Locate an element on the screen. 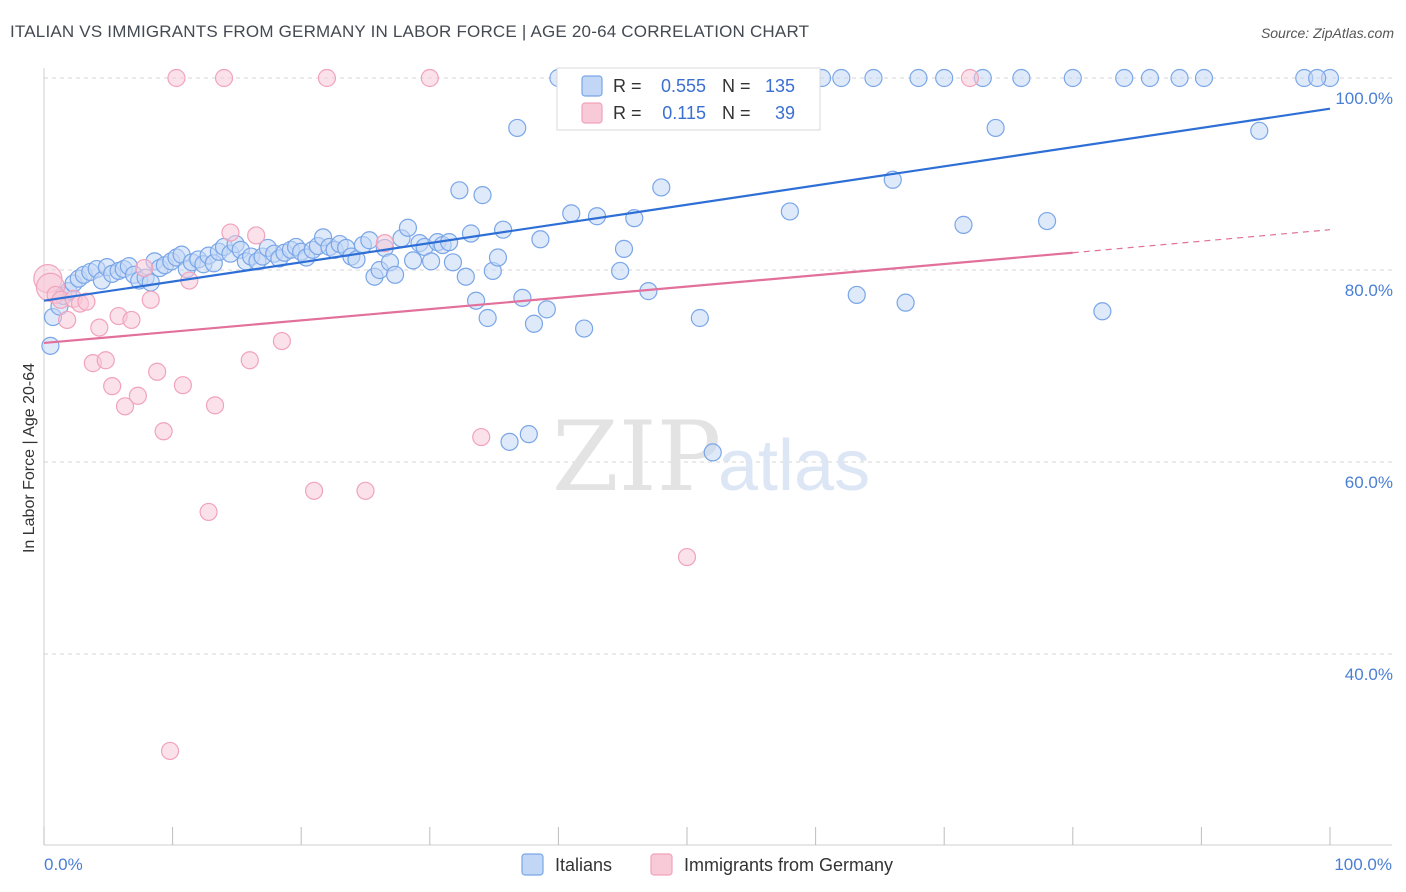  y-tick-label: 40.0% is located at coordinates (1369, 674).